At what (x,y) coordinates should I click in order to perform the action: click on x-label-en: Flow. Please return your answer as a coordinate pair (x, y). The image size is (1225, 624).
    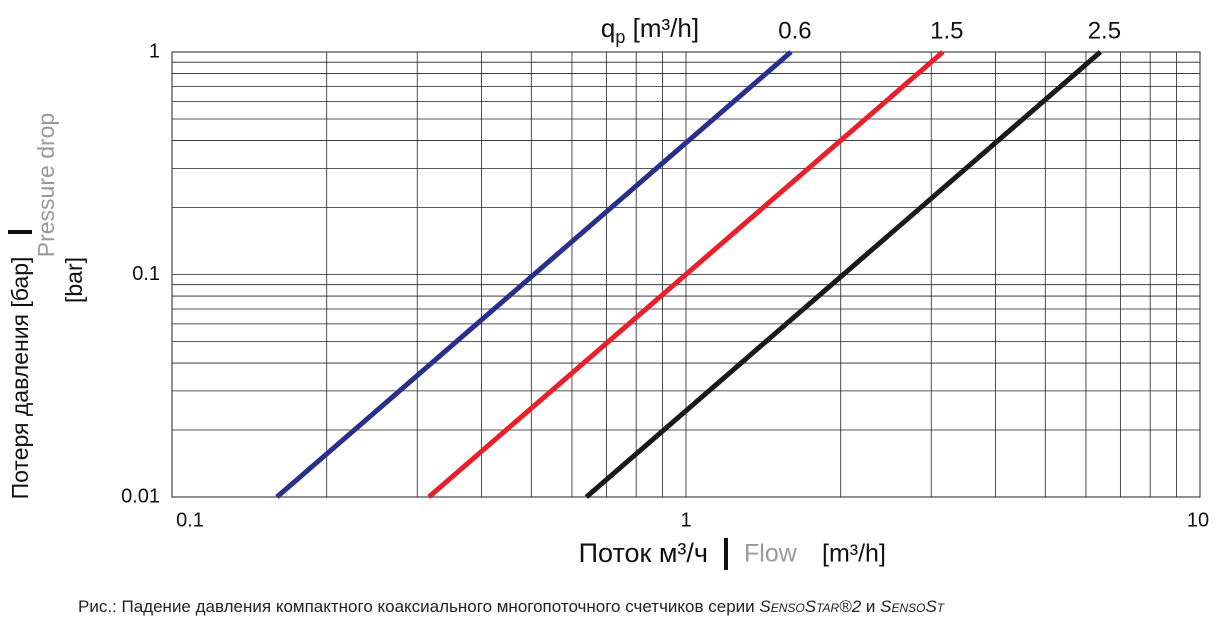
    Looking at the image, I should click on (771, 554).